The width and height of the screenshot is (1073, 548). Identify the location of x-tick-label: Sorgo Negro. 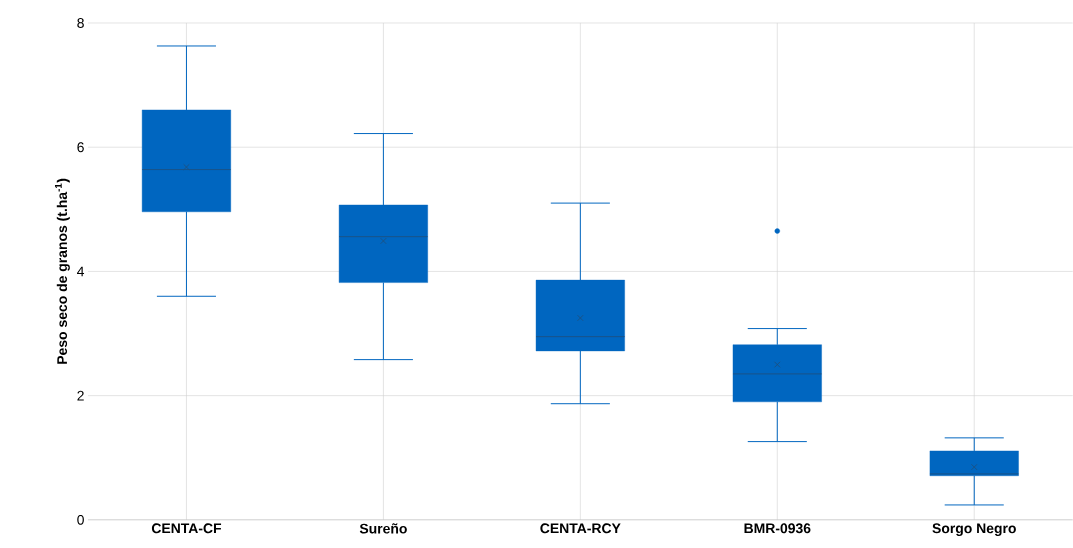
(974, 530).